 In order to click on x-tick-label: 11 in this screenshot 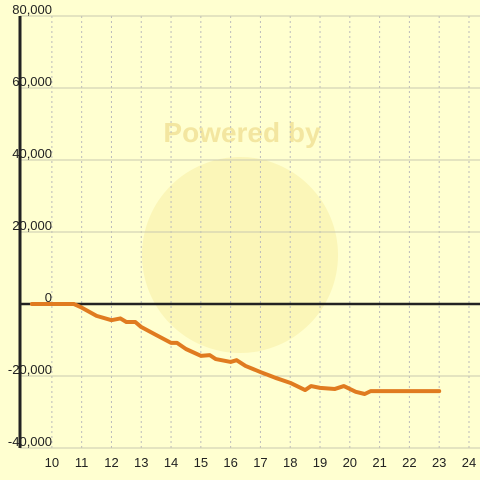, I will do `click(82, 462)`.